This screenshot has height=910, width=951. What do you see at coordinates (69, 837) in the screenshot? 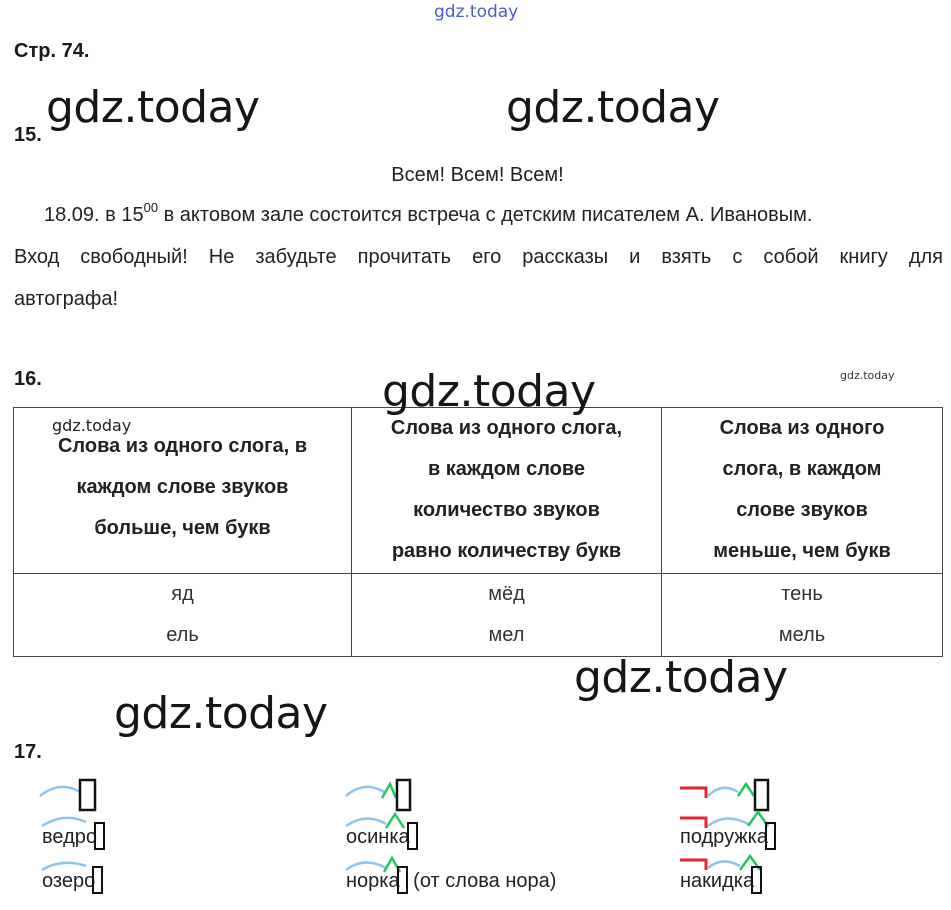
I see `word-text: ведро` at bounding box center [69, 837].